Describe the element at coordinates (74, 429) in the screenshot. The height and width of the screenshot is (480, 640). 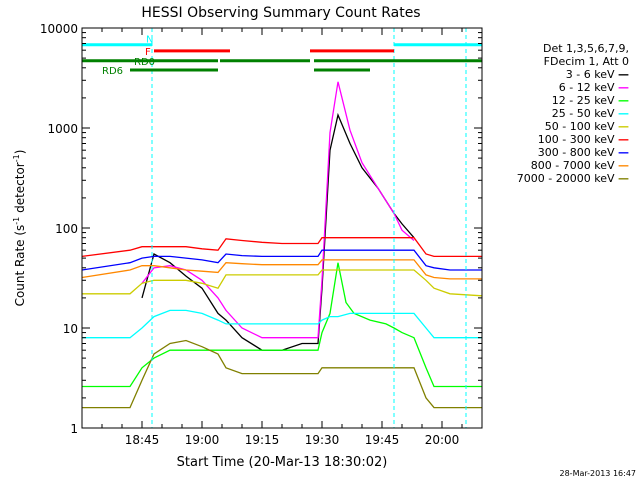
I see `y-tick-label: 1` at that location.